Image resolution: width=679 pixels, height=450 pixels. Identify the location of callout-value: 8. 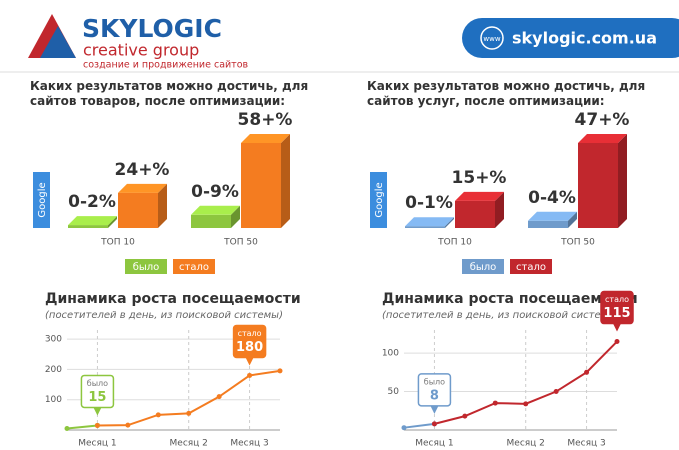
(434, 395).